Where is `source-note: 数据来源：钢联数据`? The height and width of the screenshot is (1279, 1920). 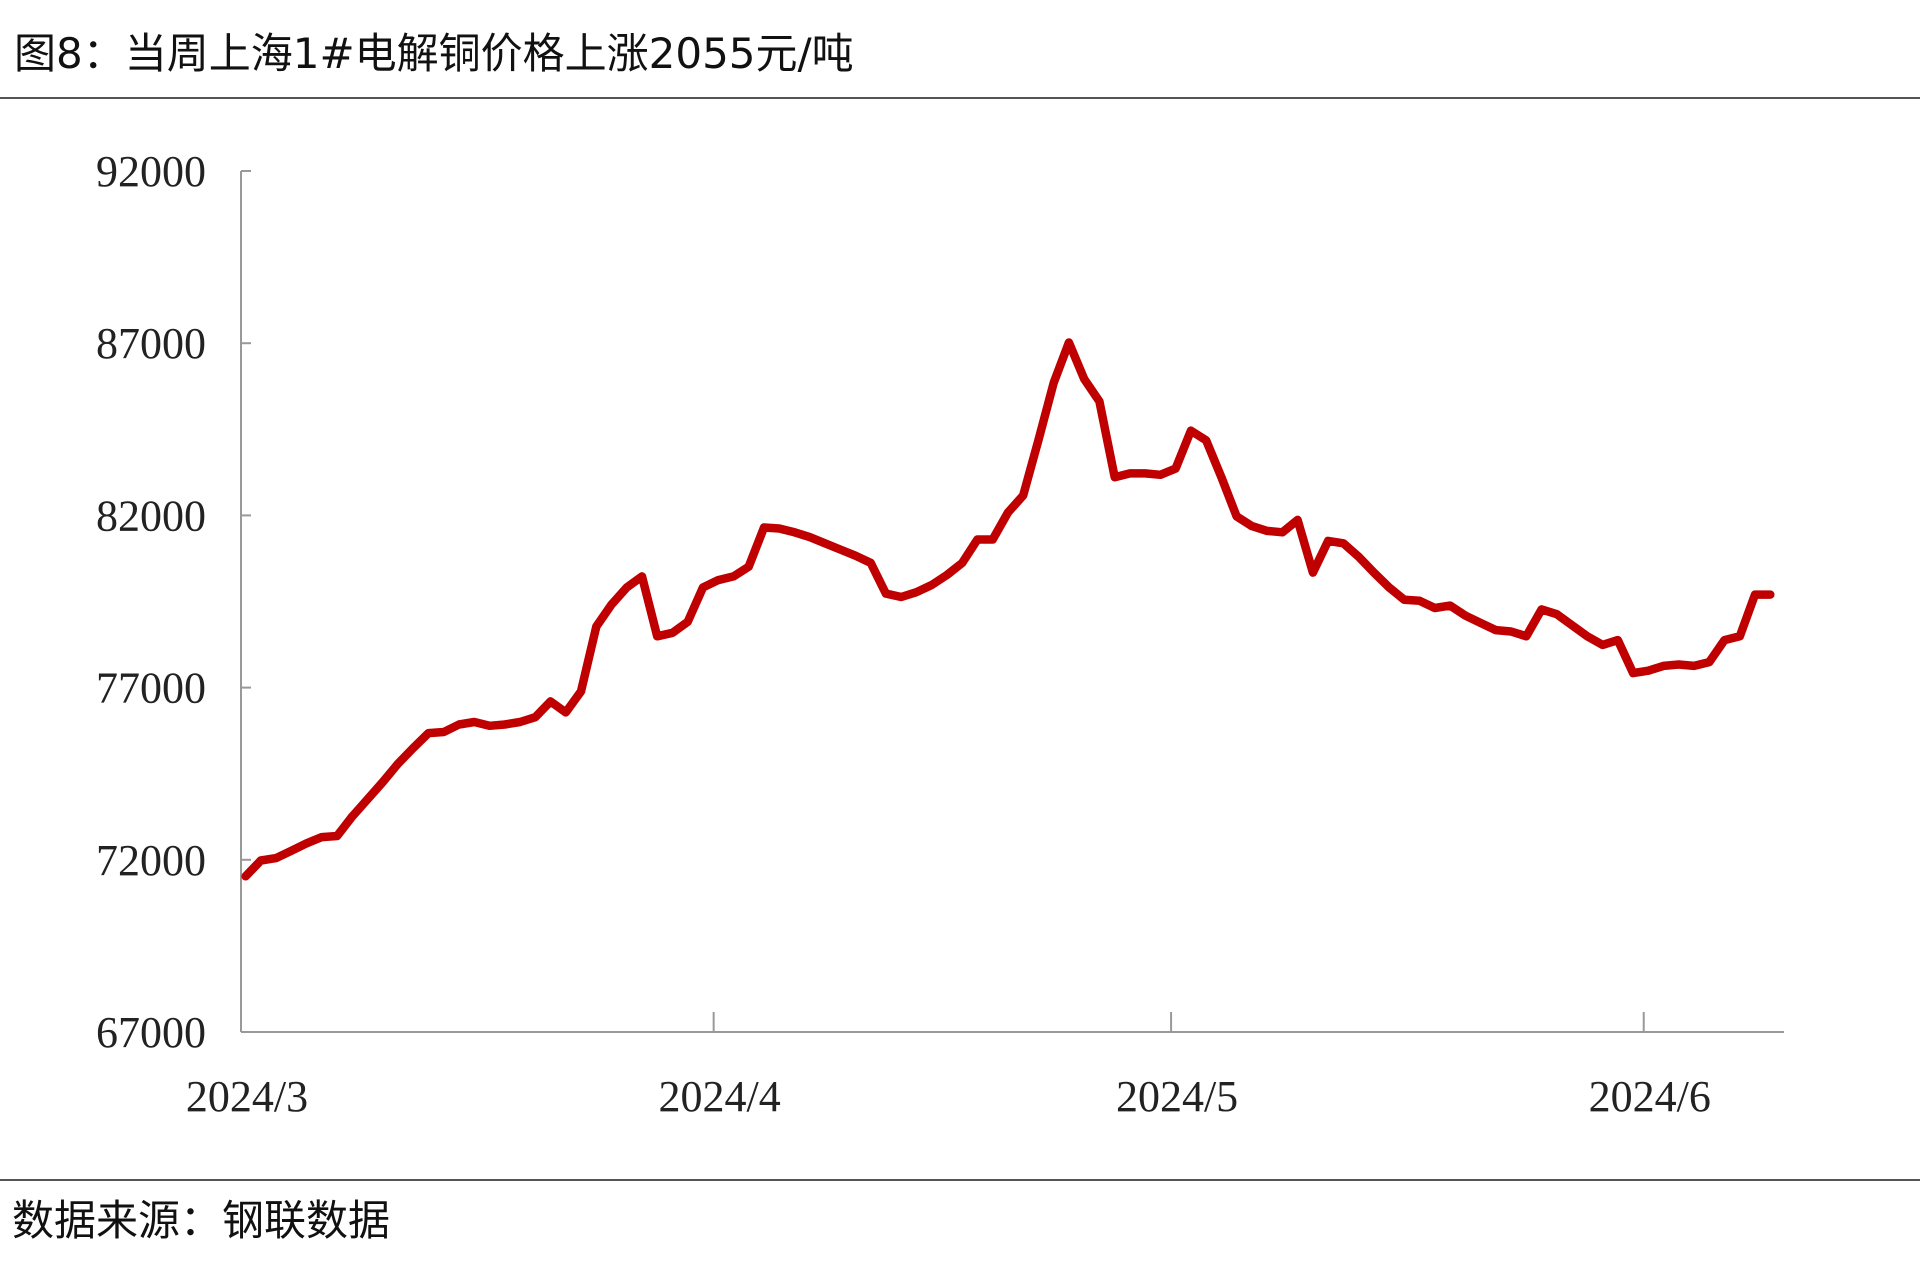
source-note: 数据来源：钢联数据 is located at coordinates (201, 1220).